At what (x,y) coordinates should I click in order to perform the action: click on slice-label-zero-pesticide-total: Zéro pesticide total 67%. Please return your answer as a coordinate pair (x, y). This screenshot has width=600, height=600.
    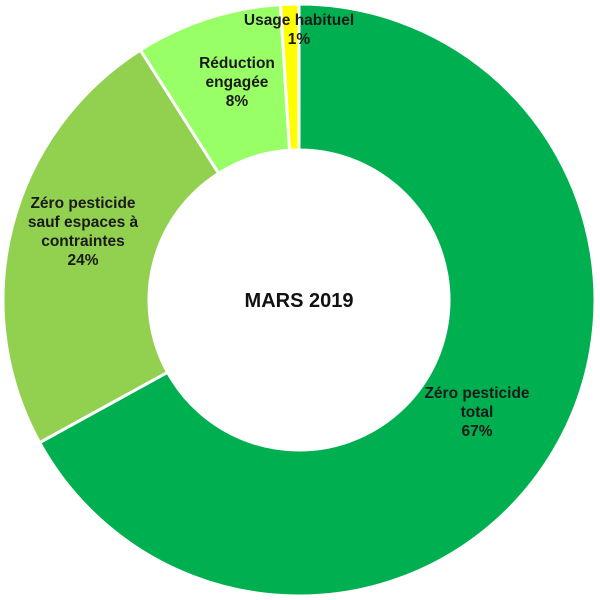
    Looking at the image, I should click on (476, 412).